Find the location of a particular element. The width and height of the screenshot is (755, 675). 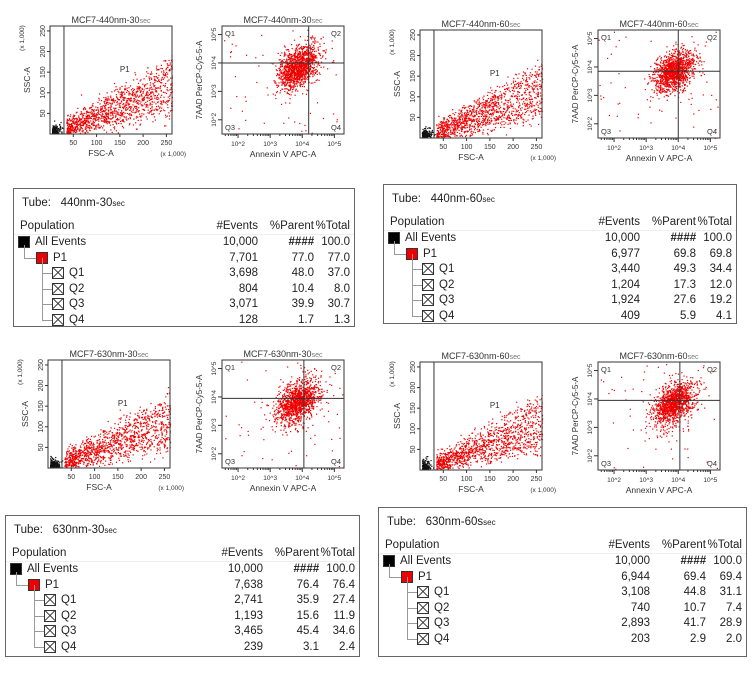

y-tick-label: 10^4 is located at coordinates (214, 63).